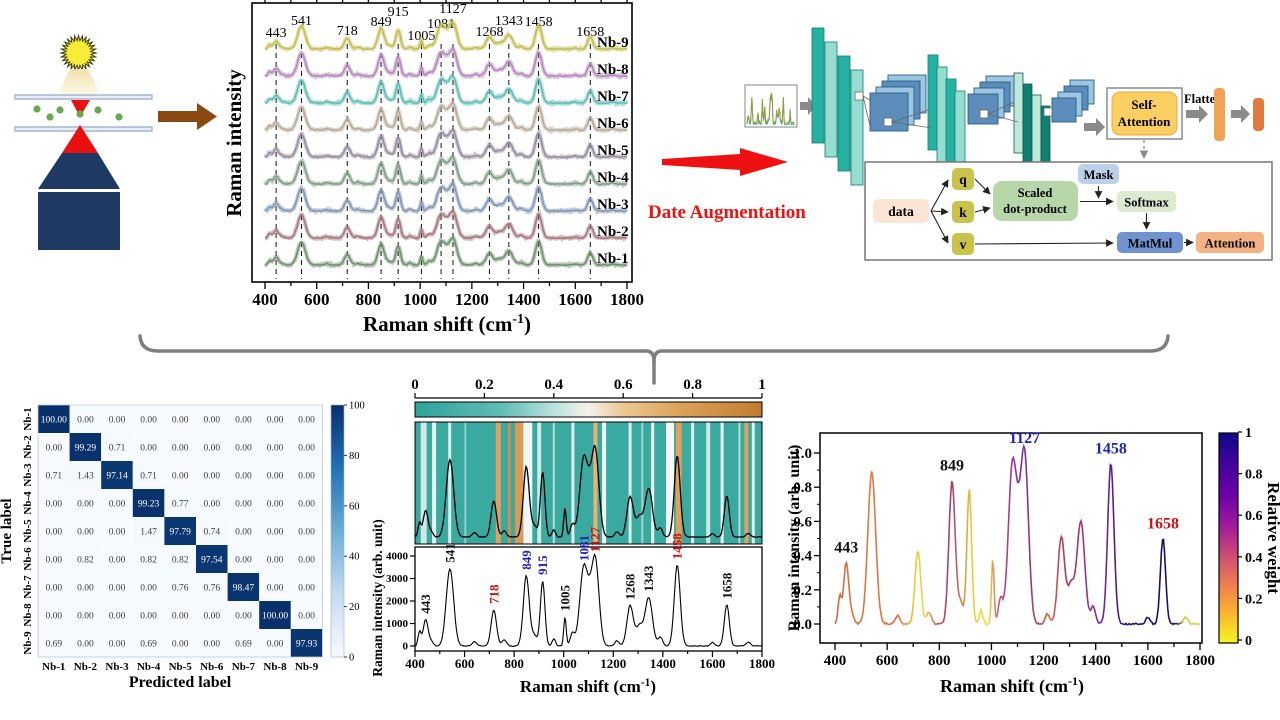 The width and height of the screenshot is (1280, 720). What do you see at coordinates (7, 530) in the screenshot?
I see `cm-y-axis-label: True label` at bounding box center [7, 530].